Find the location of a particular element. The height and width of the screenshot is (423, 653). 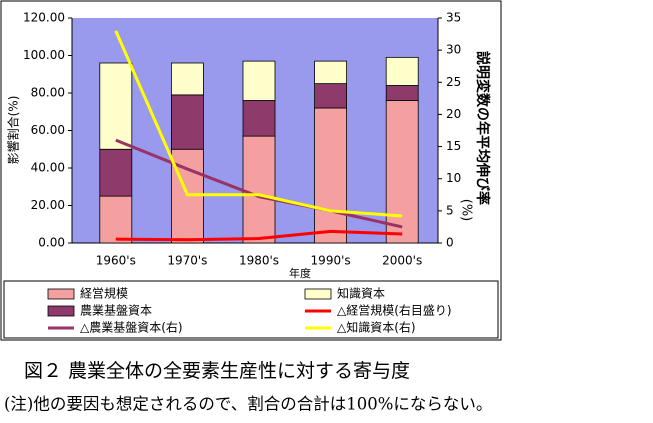

legend-label: 経営規模 is located at coordinates (104, 293).